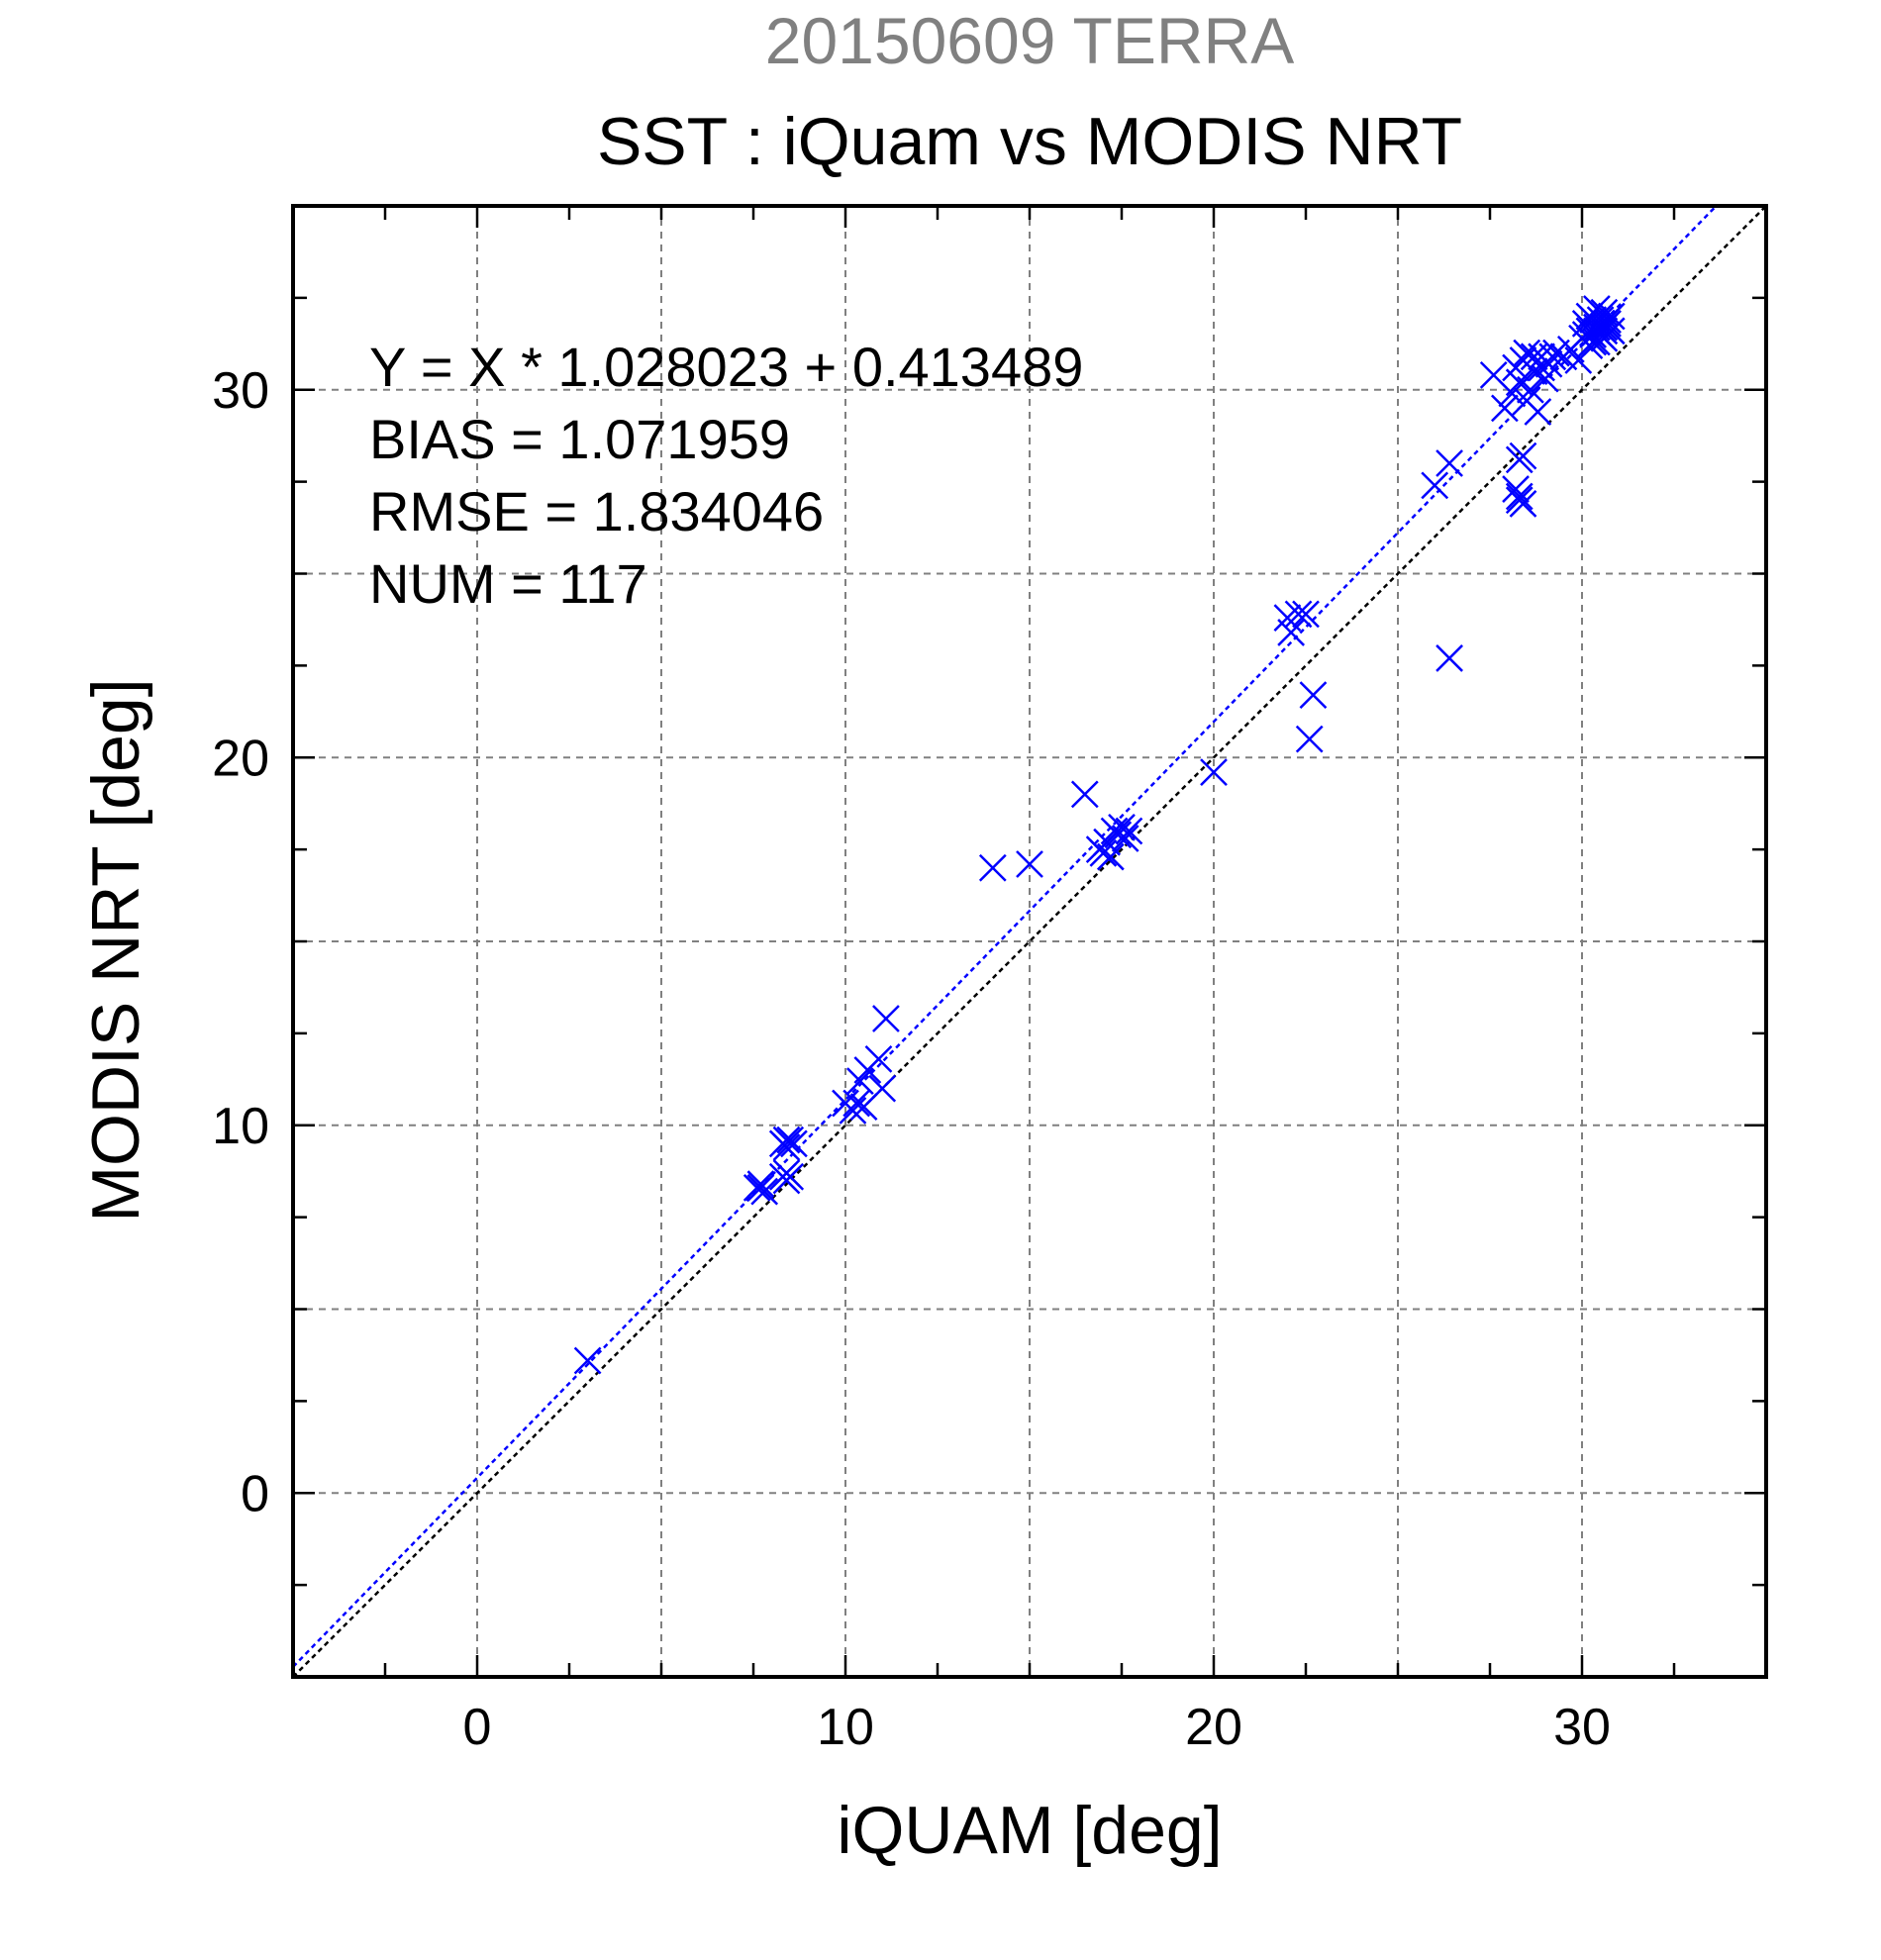 The width and height of the screenshot is (1881, 1960). Describe the element at coordinates (1030, 1830) in the screenshot. I see `x-axis-title: iQUAM [deg]` at that location.